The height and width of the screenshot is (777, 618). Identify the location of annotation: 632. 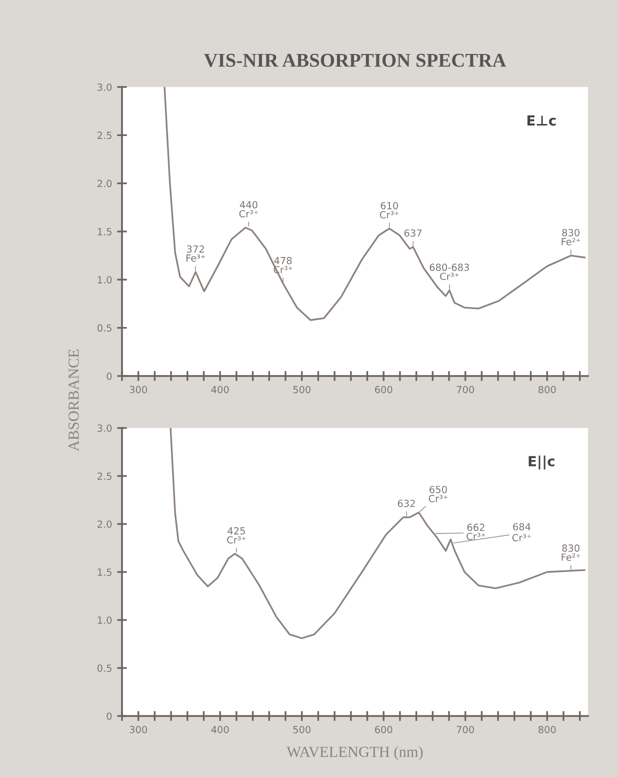
(406, 504).